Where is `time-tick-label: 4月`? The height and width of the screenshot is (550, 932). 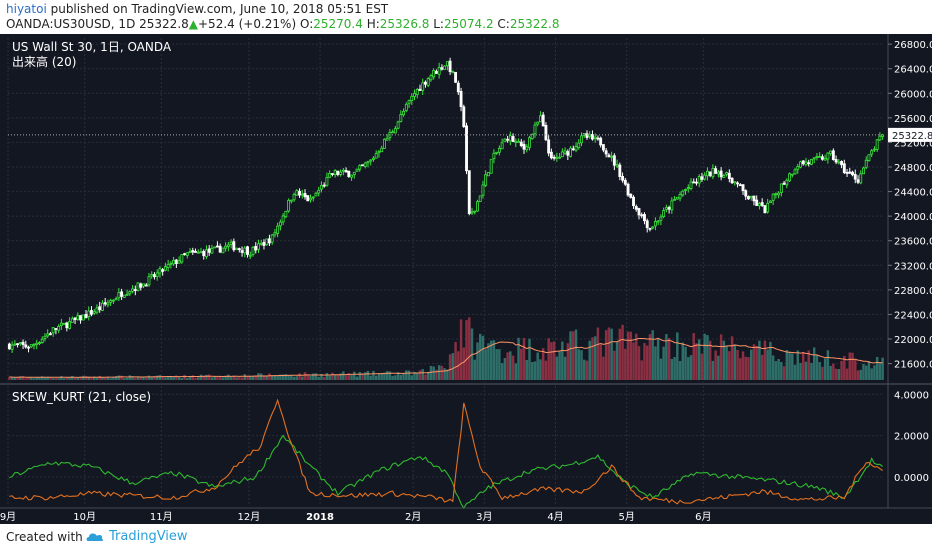 time-tick-label: 4月 is located at coordinates (555, 517).